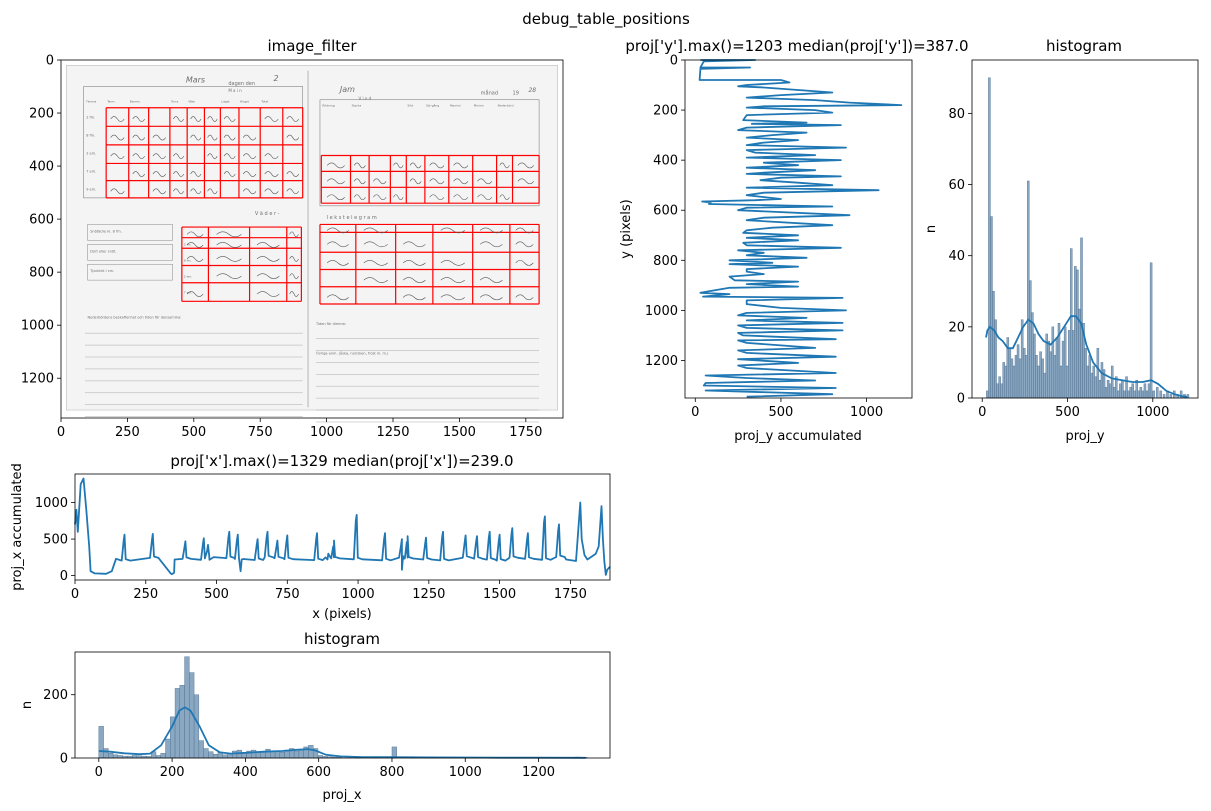  What do you see at coordinates (91, 171) in the screenshot?
I see `form-row-label: 7 em.` at bounding box center [91, 171].